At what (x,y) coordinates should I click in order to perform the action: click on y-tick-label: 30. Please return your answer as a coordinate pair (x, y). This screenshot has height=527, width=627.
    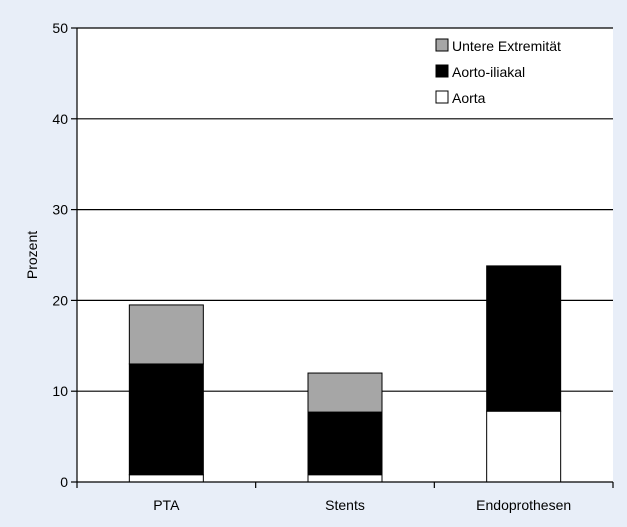
    Looking at the image, I should click on (60, 210).